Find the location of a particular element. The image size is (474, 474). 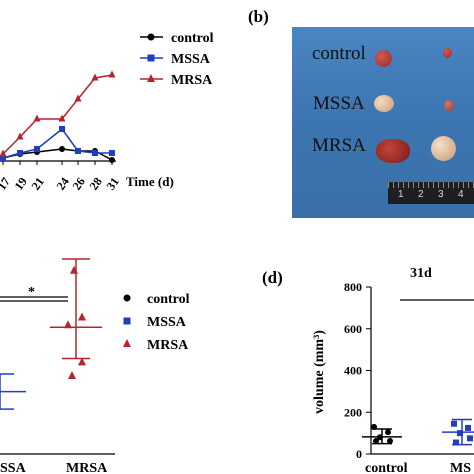

y-axis-label: volume (mm³) is located at coordinates (319, 372).